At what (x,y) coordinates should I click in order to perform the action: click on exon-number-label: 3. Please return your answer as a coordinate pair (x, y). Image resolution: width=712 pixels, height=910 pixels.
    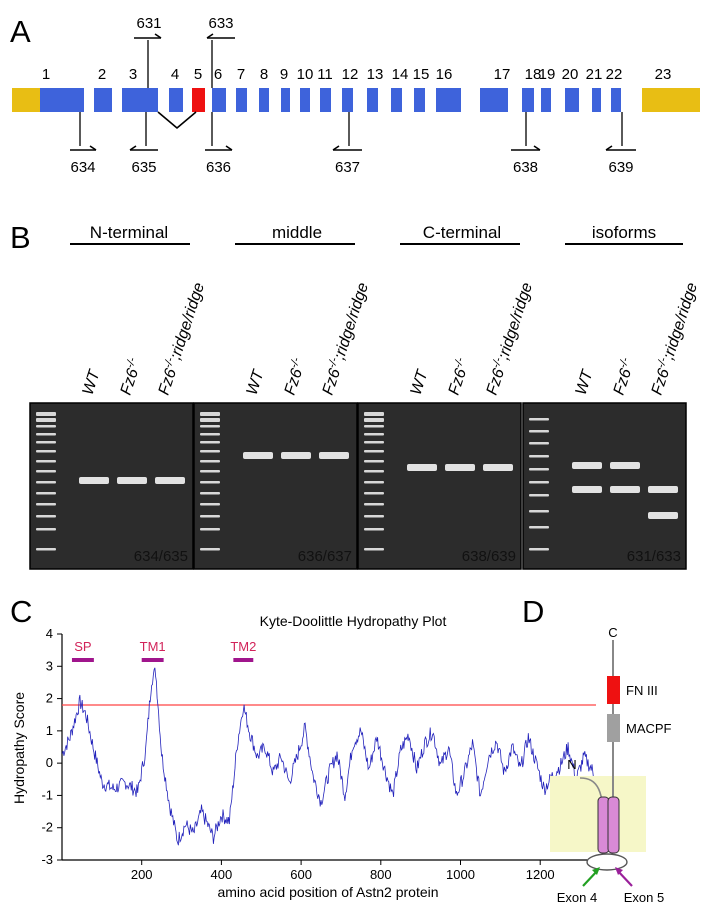
    Looking at the image, I should click on (133, 74).